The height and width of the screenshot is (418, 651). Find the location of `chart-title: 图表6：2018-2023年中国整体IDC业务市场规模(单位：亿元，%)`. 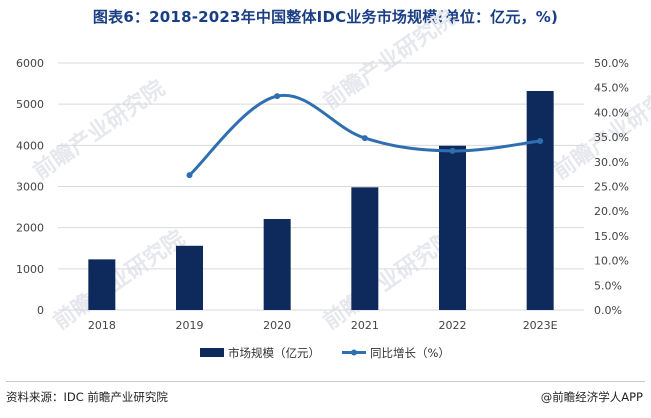

chart-title: 图表6：2018-2023年中国整体IDC业务市场规模(单位：亿元，%) is located at coordinates (325, 17).